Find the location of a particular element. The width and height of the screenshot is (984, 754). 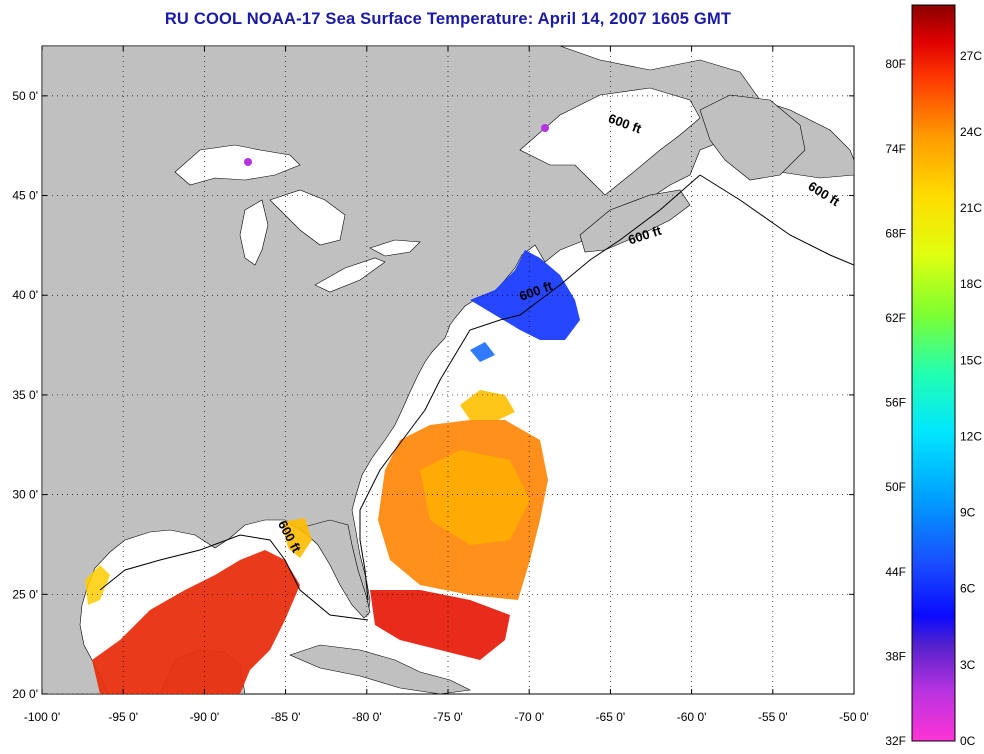

land-newfoundland is located at coordinates (752, 137).